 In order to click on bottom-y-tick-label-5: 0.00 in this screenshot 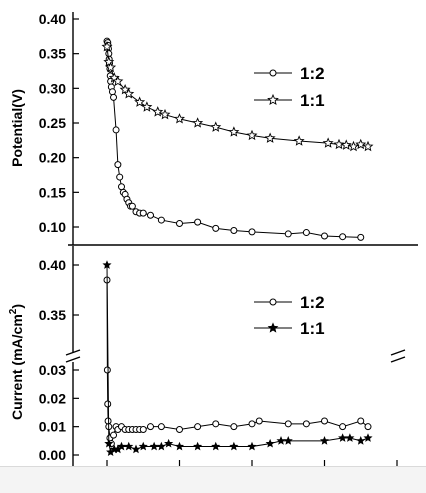, I will do `click(52, 455)`.